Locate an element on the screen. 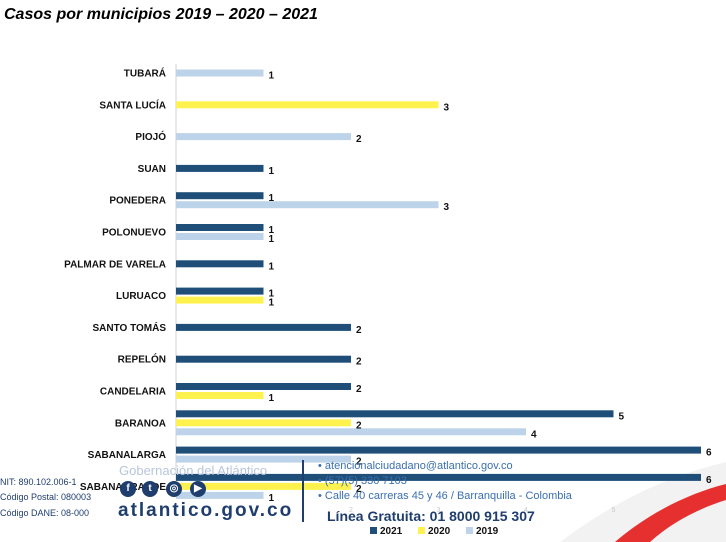 This screenshot has height=542, width=726. category-label: CANDELARIA is located at coordinates (133, 392).